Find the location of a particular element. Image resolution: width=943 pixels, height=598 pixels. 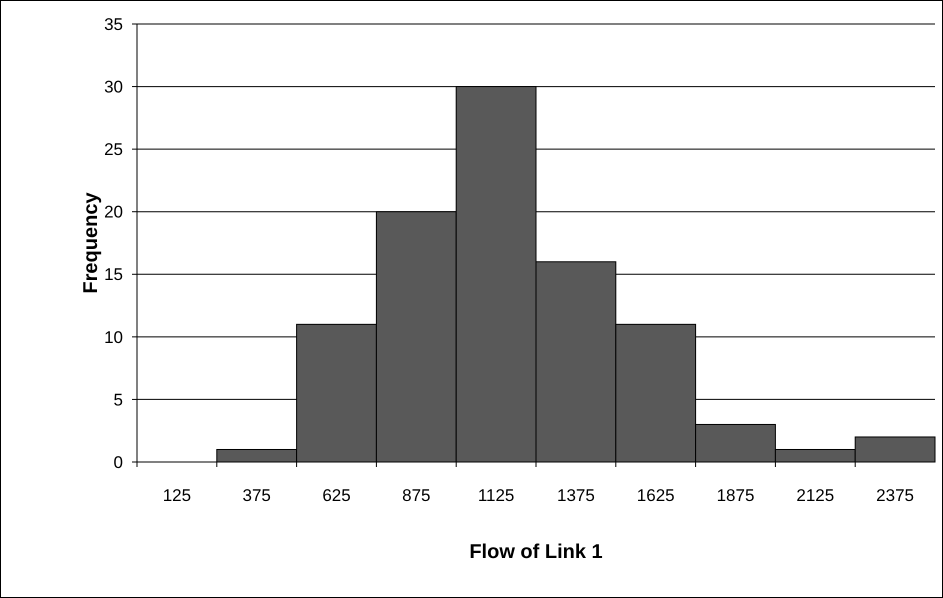

y-tick-label: 35 is located at coordinates (113, 24).